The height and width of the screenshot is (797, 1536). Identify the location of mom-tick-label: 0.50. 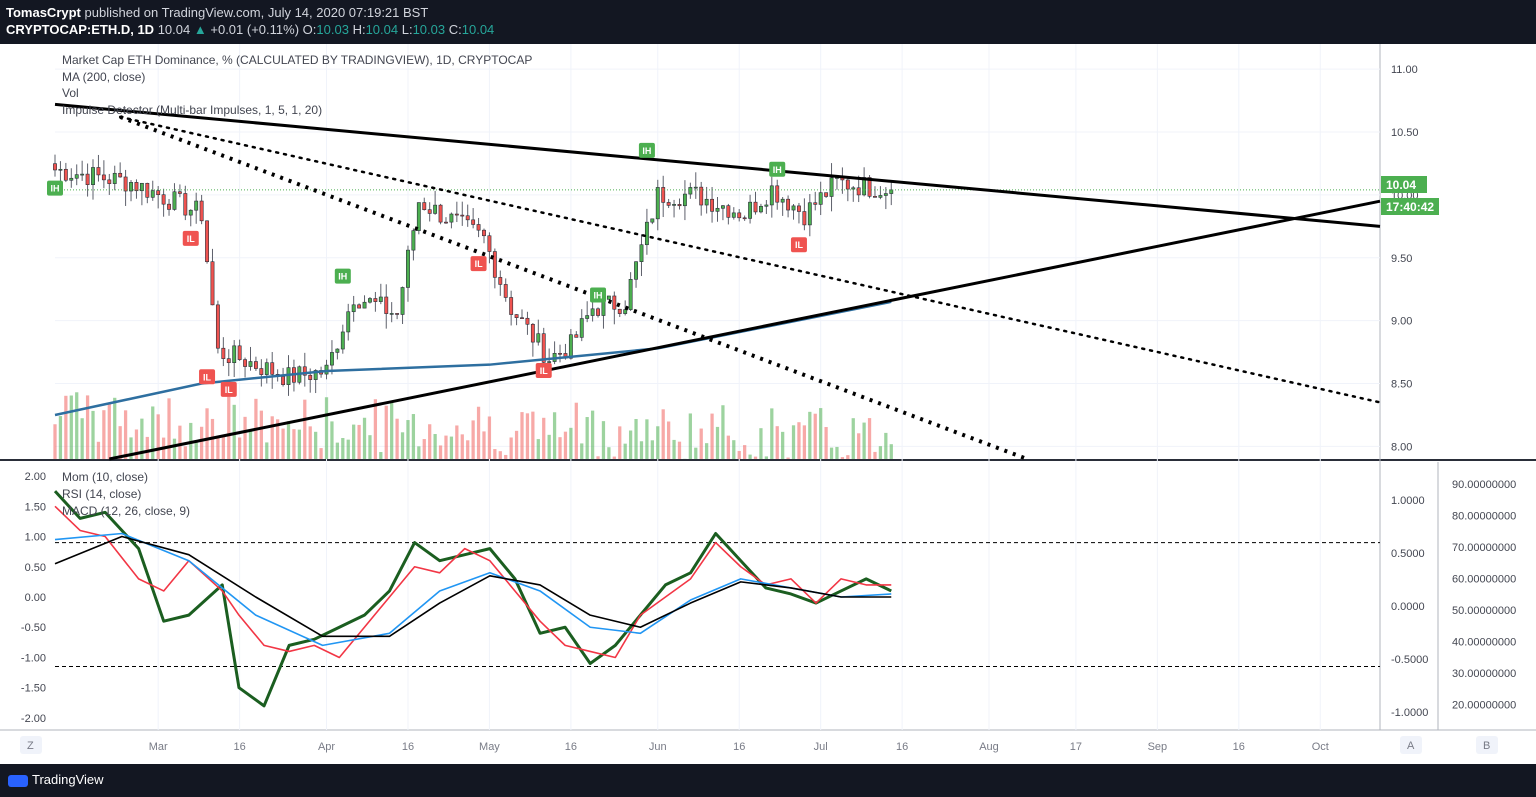
(35, 568).